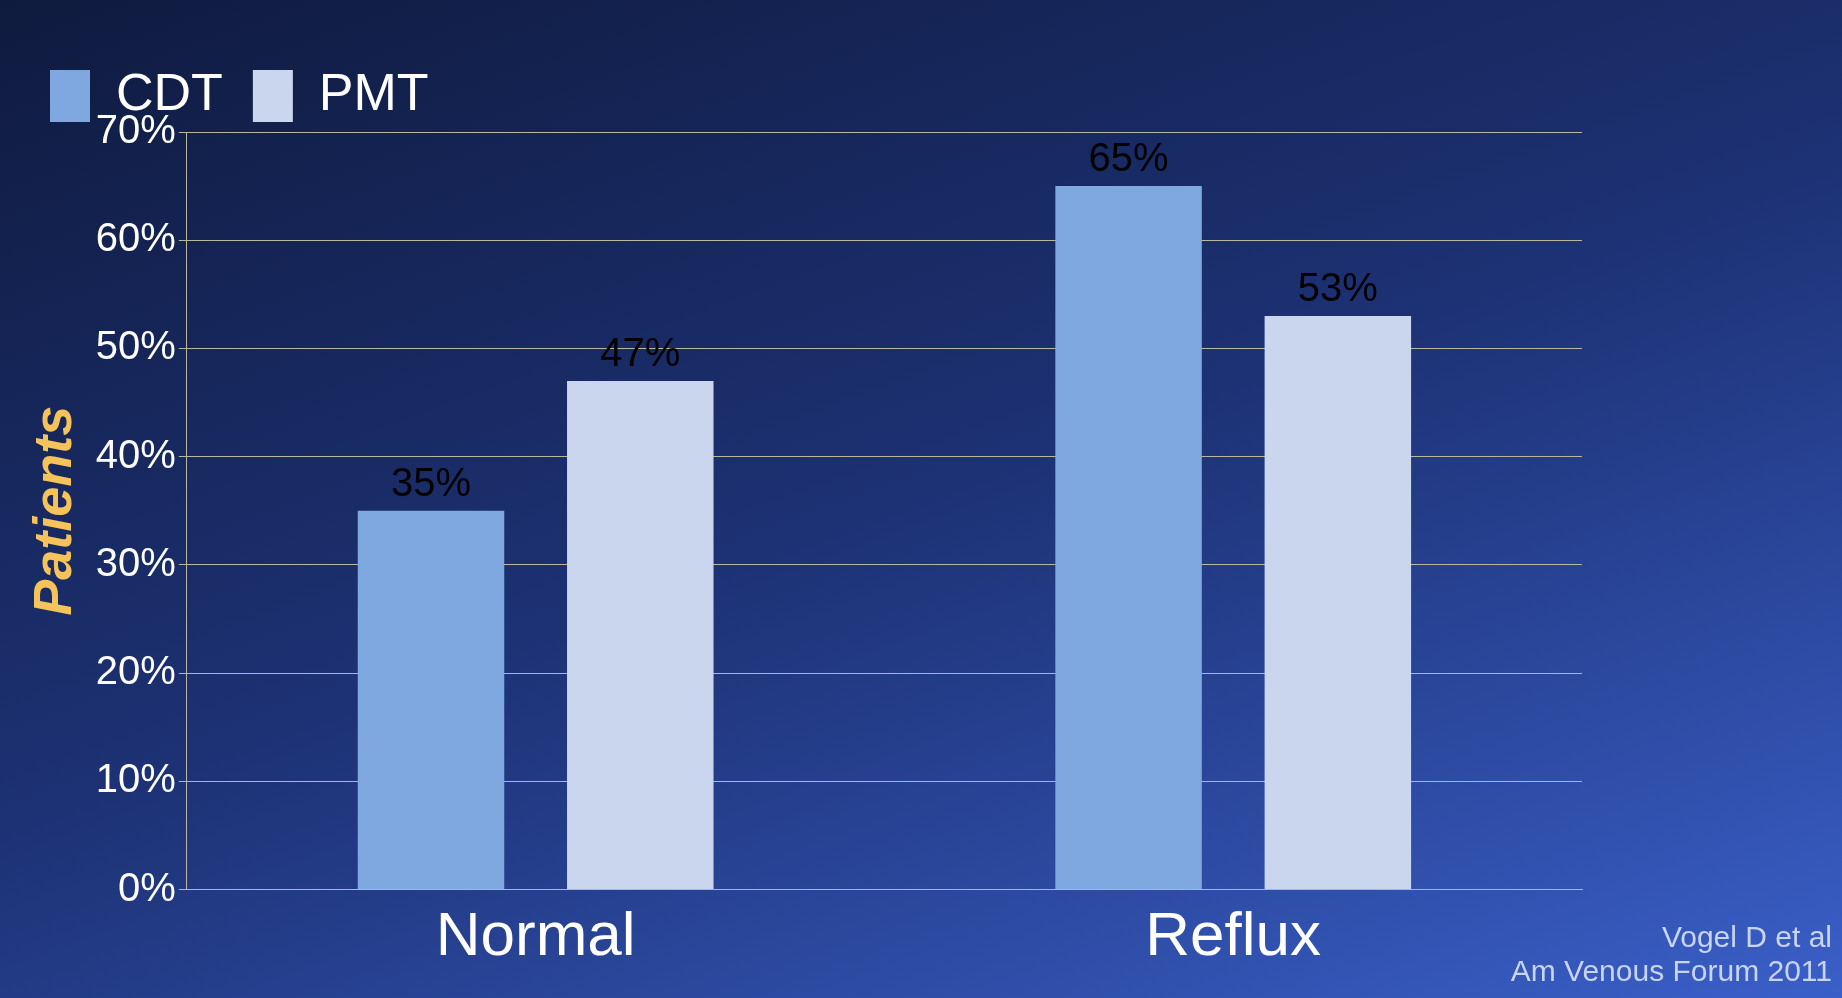  What do you see at coordinates (135, 237) in the screenshot?
I see `y-tick-label: 60%` at bounding box center [135, 237].